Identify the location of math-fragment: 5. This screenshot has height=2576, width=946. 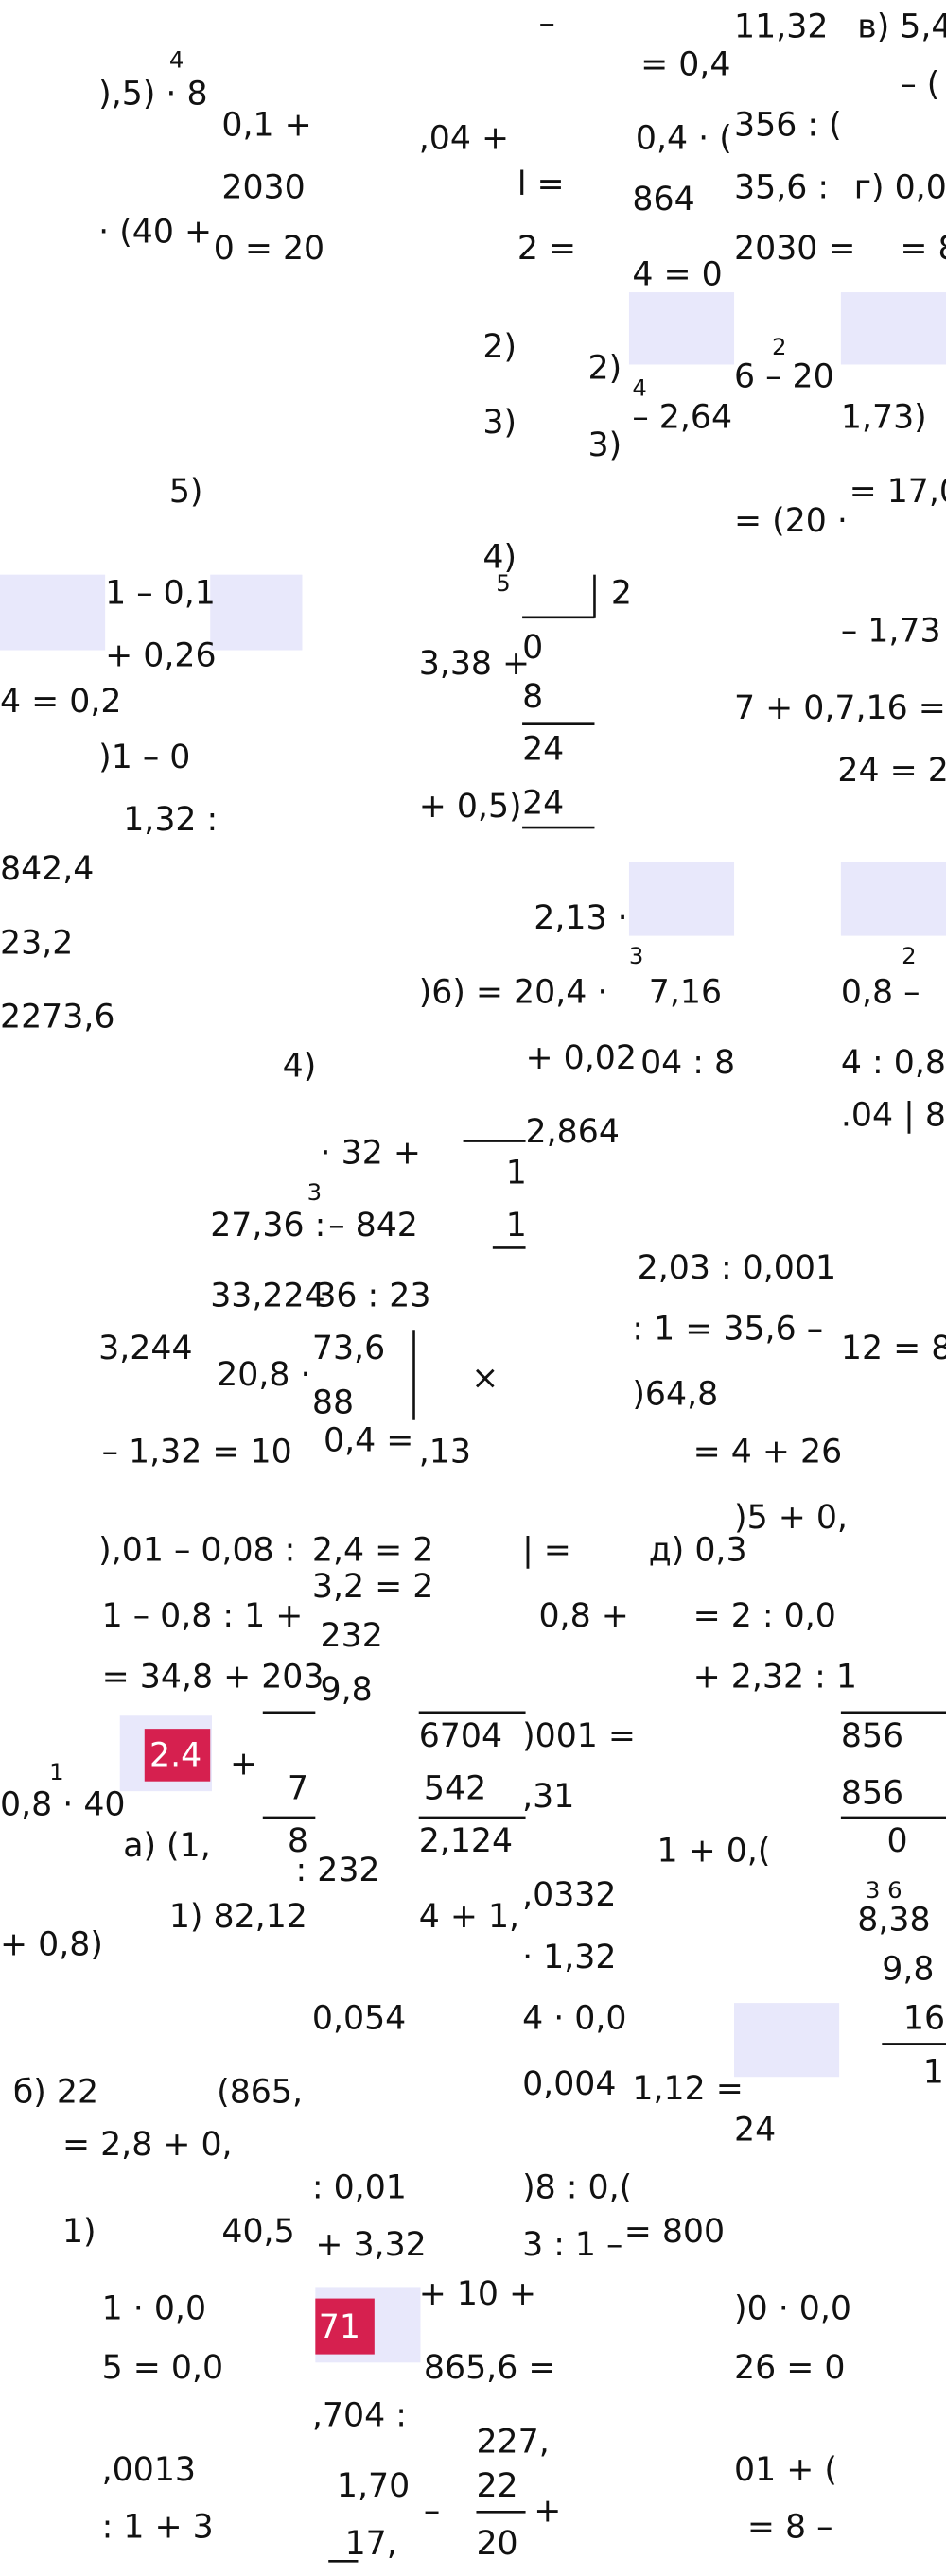
(503, 583).